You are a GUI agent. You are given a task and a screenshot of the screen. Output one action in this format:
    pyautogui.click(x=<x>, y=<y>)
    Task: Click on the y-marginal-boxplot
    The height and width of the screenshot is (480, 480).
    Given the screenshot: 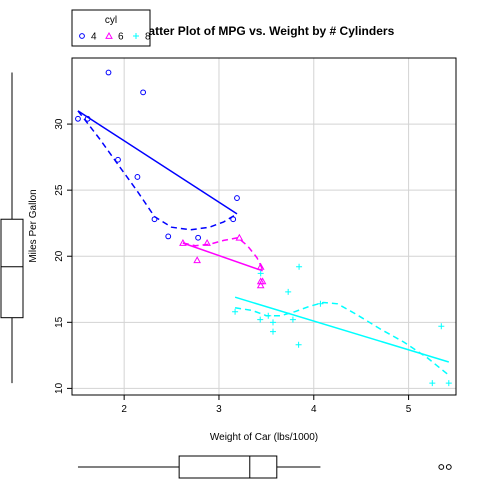 What is the action you would take?
    pyautogui.click(x=12, y=228)
    